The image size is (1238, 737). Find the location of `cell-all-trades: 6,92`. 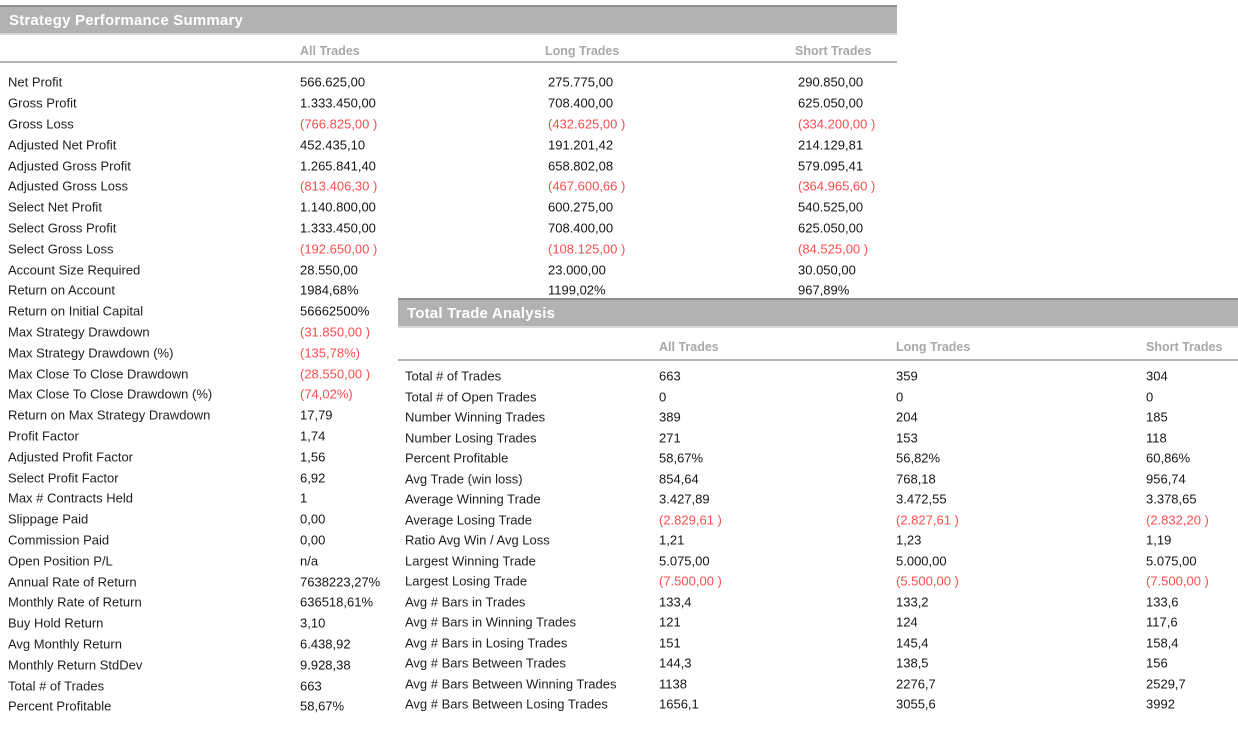

cell-all-trades: 6,92 is located at coordinates (313, 478).